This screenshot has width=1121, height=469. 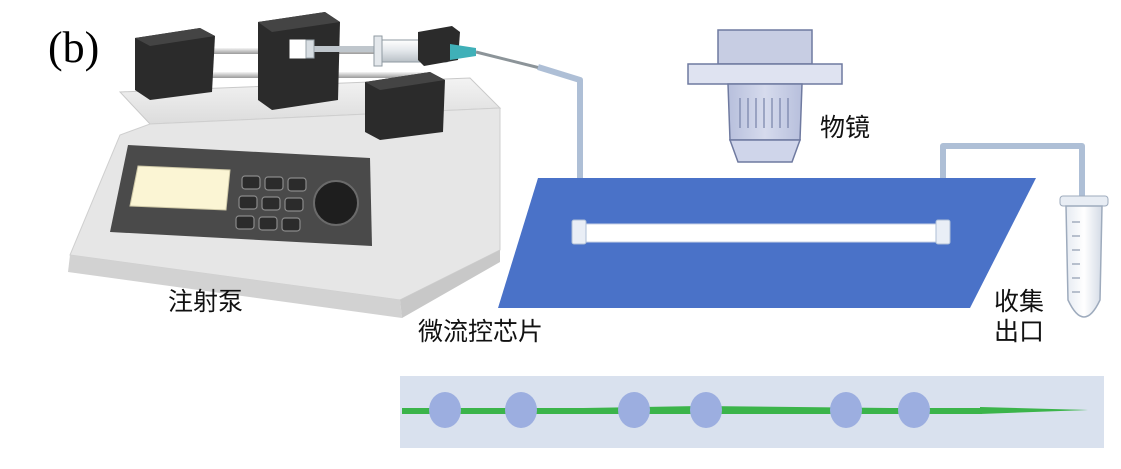 I want to click on collection-tube, so click(x=1084, y=256).